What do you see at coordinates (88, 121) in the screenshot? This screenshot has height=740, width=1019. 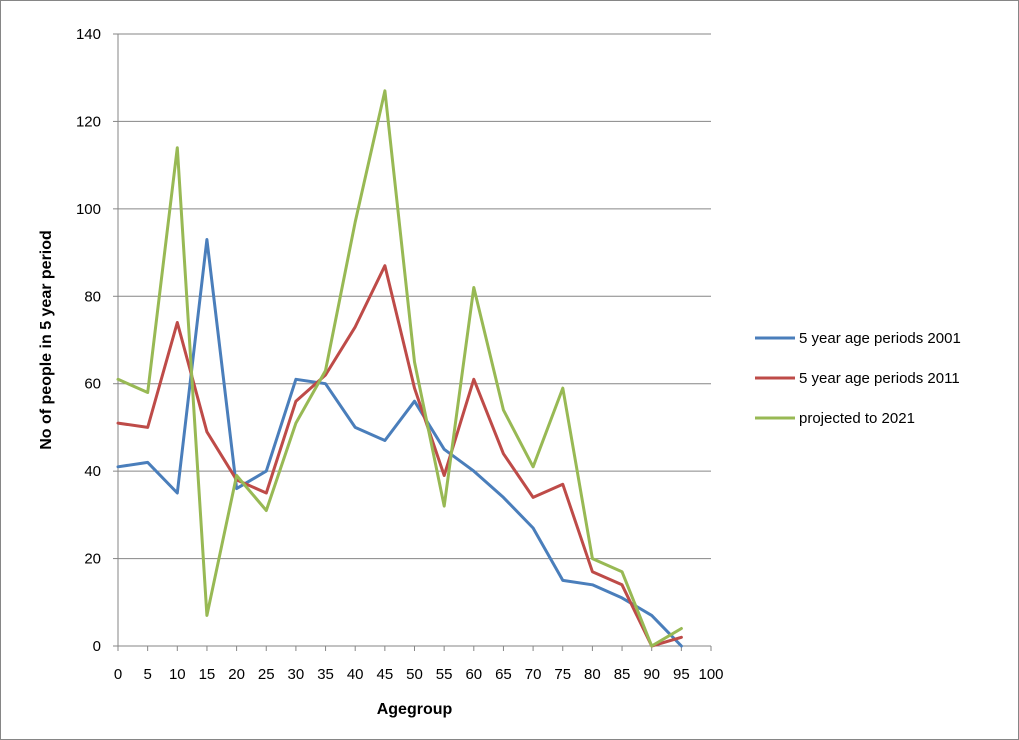 I see `y-tick-label: 120` at bounding box center [88, 121].